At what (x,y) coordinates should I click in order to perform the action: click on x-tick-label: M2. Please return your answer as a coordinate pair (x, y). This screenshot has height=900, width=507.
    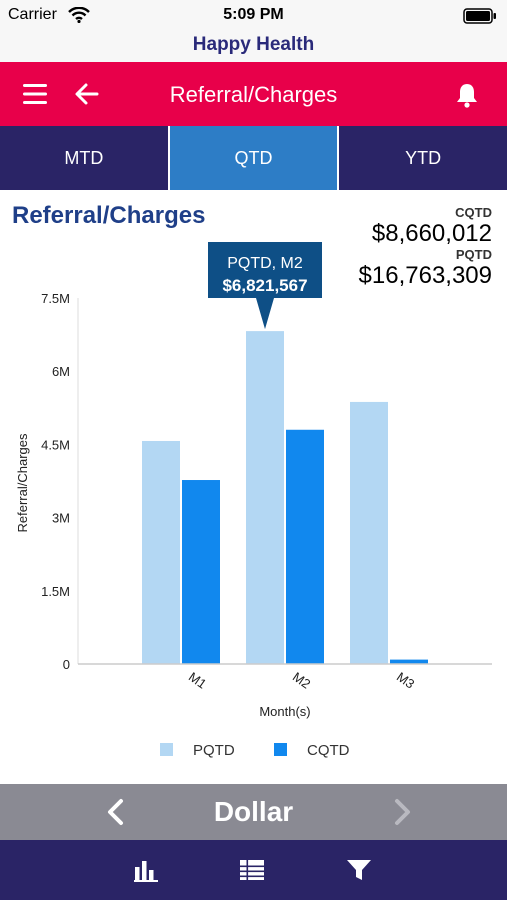
    Looking at the image, I should click on (301, 680).